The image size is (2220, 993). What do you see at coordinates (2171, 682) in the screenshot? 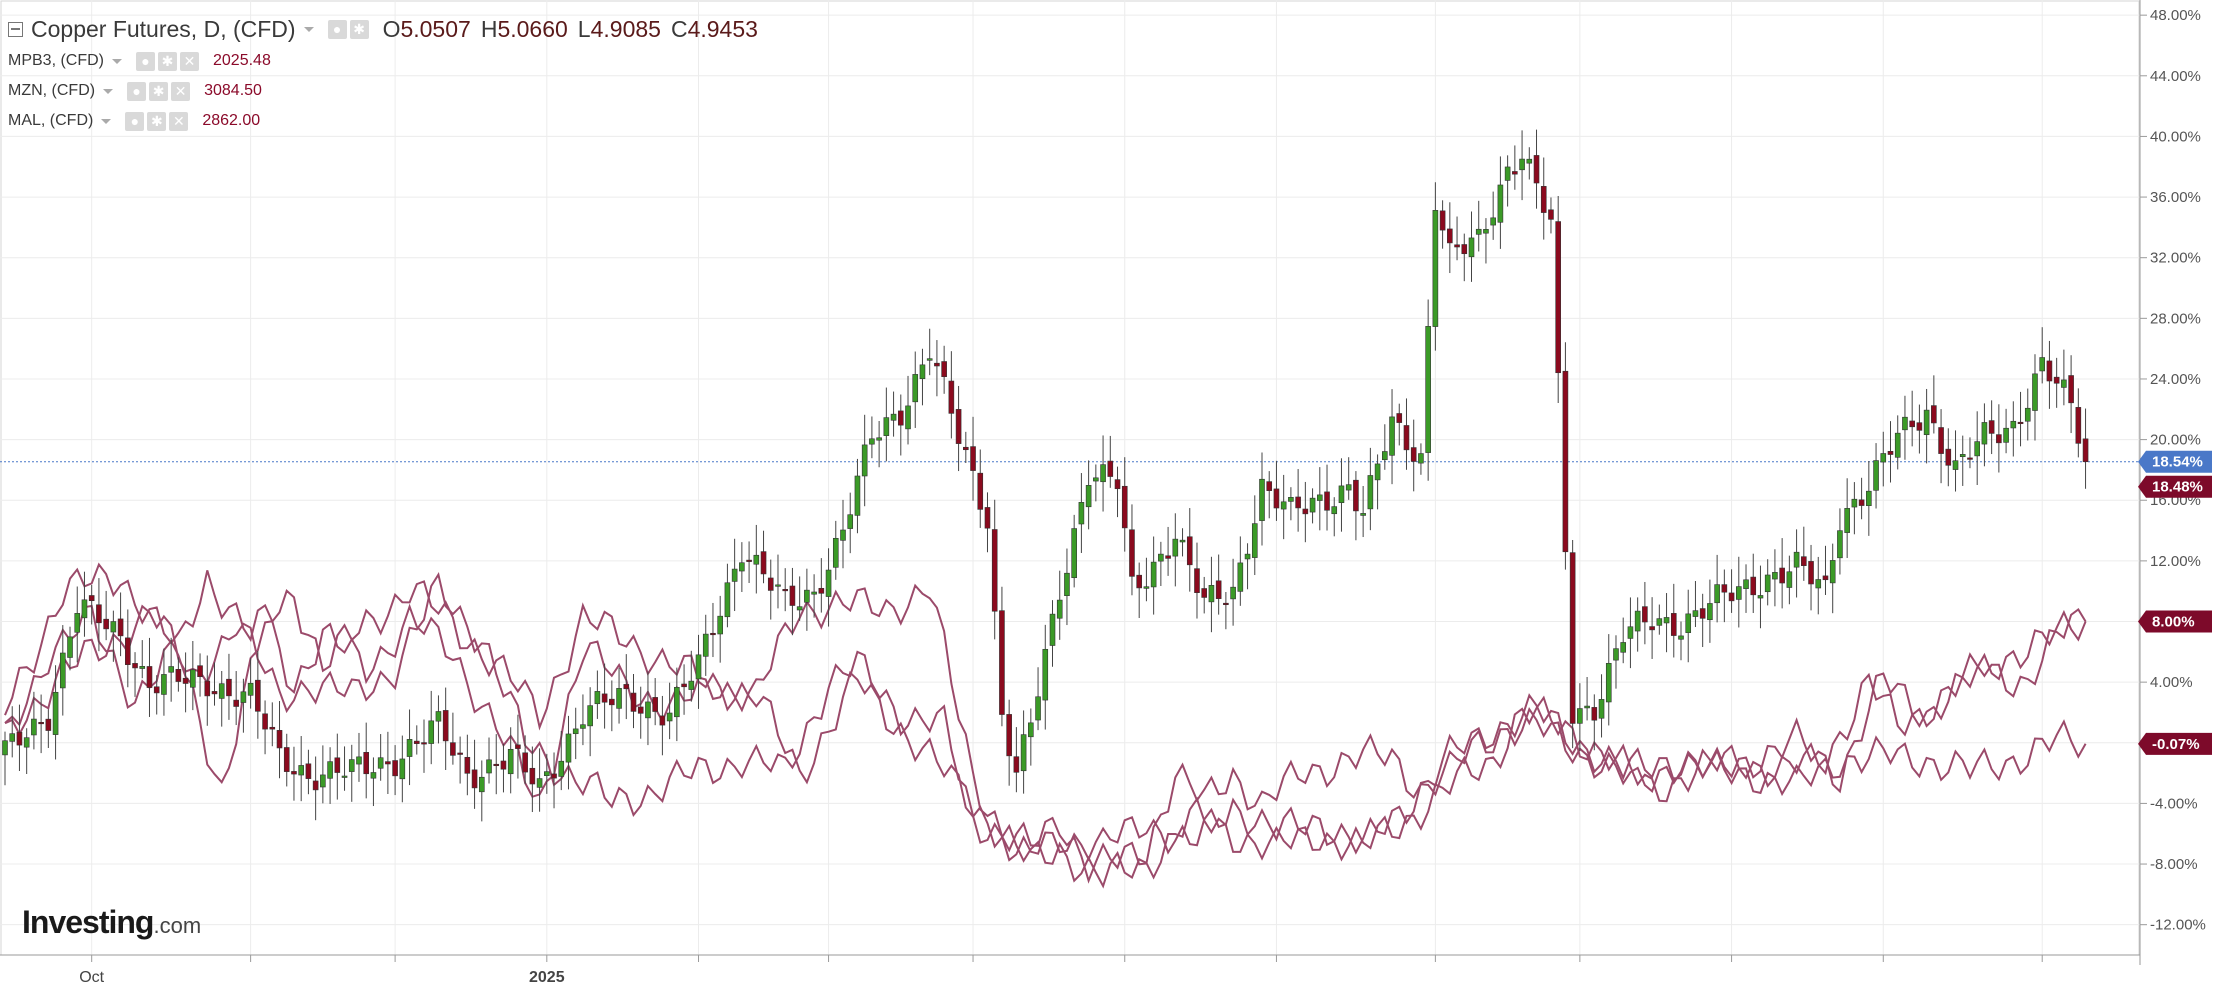
I see `y-tick-label: 4.00%` at bounding box center [2171, 682].